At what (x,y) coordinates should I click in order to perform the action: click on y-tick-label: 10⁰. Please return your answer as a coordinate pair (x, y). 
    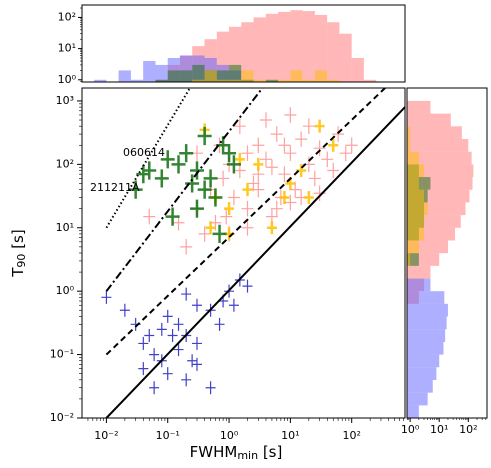
    Looking at the image, I should click on (67, 79).